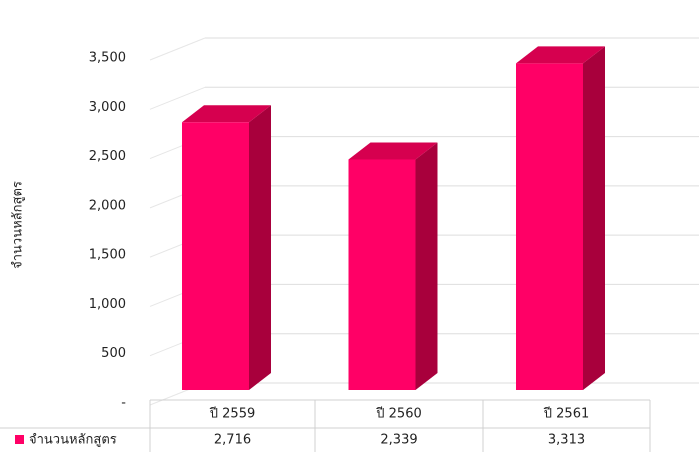 The image size is (699, 452). What do you see at coordinates (107, 255) in the screenshot?
I see `y-tick-label: 1,500` at bounding box center [107, 255].